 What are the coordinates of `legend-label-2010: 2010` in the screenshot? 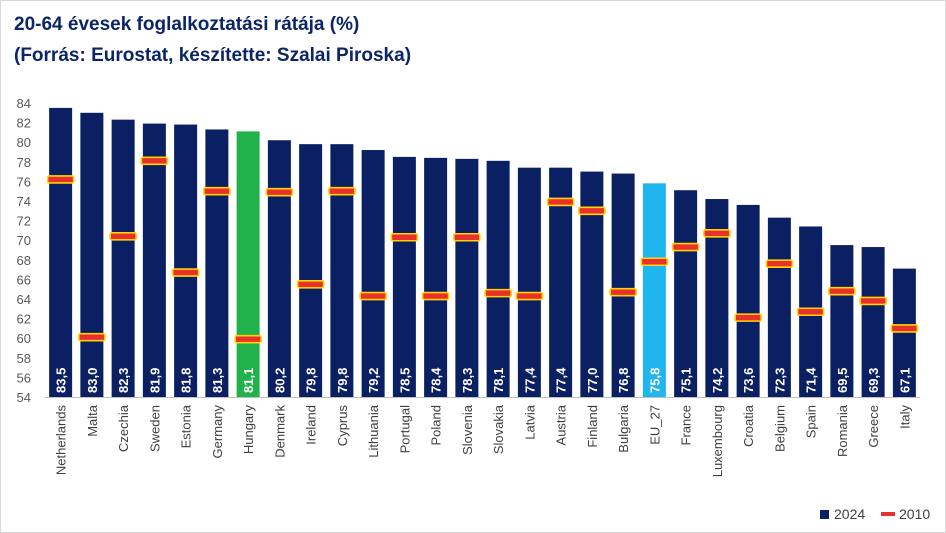 It's located at (915, 514).